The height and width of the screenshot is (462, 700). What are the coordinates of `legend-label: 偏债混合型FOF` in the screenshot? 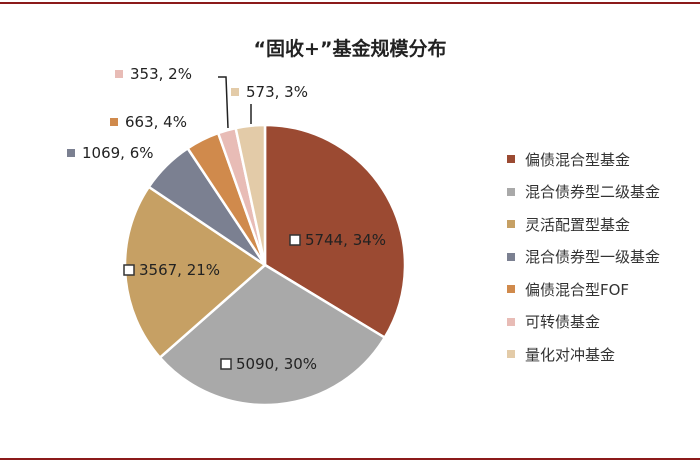 It's located at (577, 289).